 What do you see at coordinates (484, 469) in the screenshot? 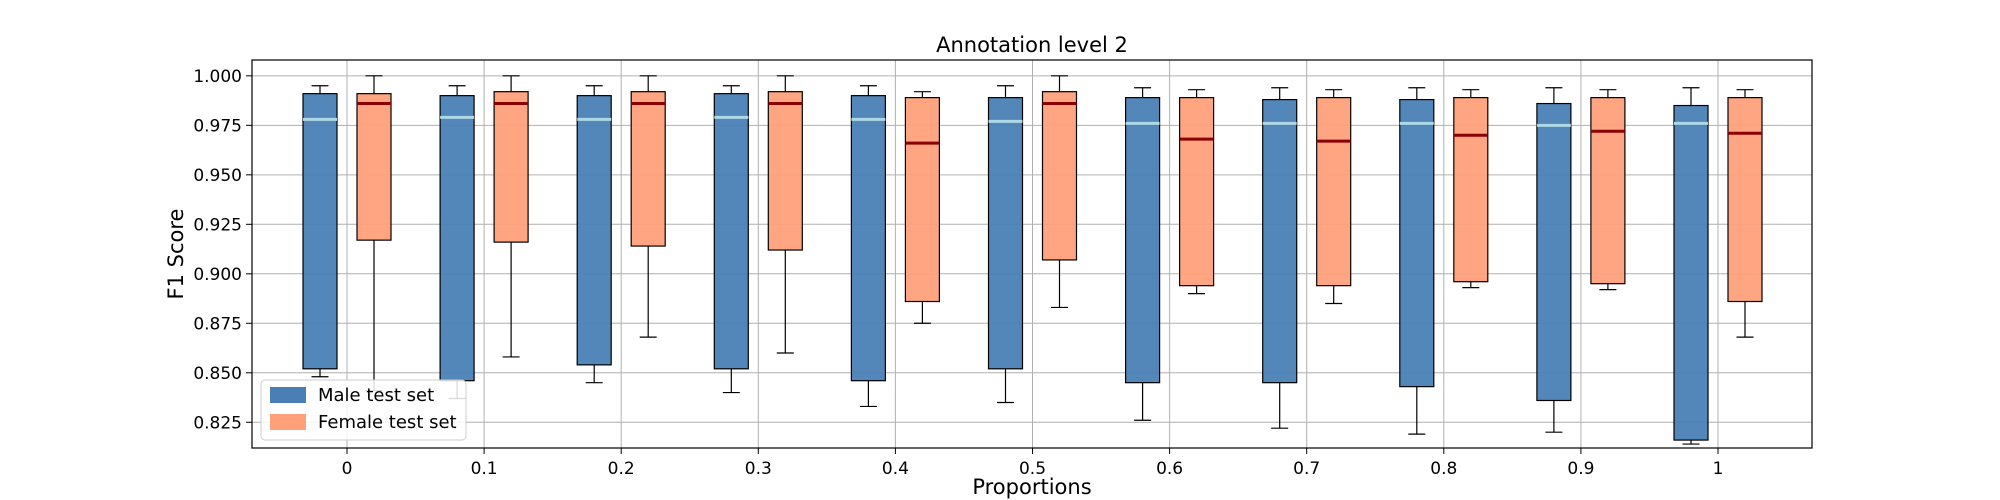
I see `x-tick-label: 0.1` at bounding box center [484, 469].